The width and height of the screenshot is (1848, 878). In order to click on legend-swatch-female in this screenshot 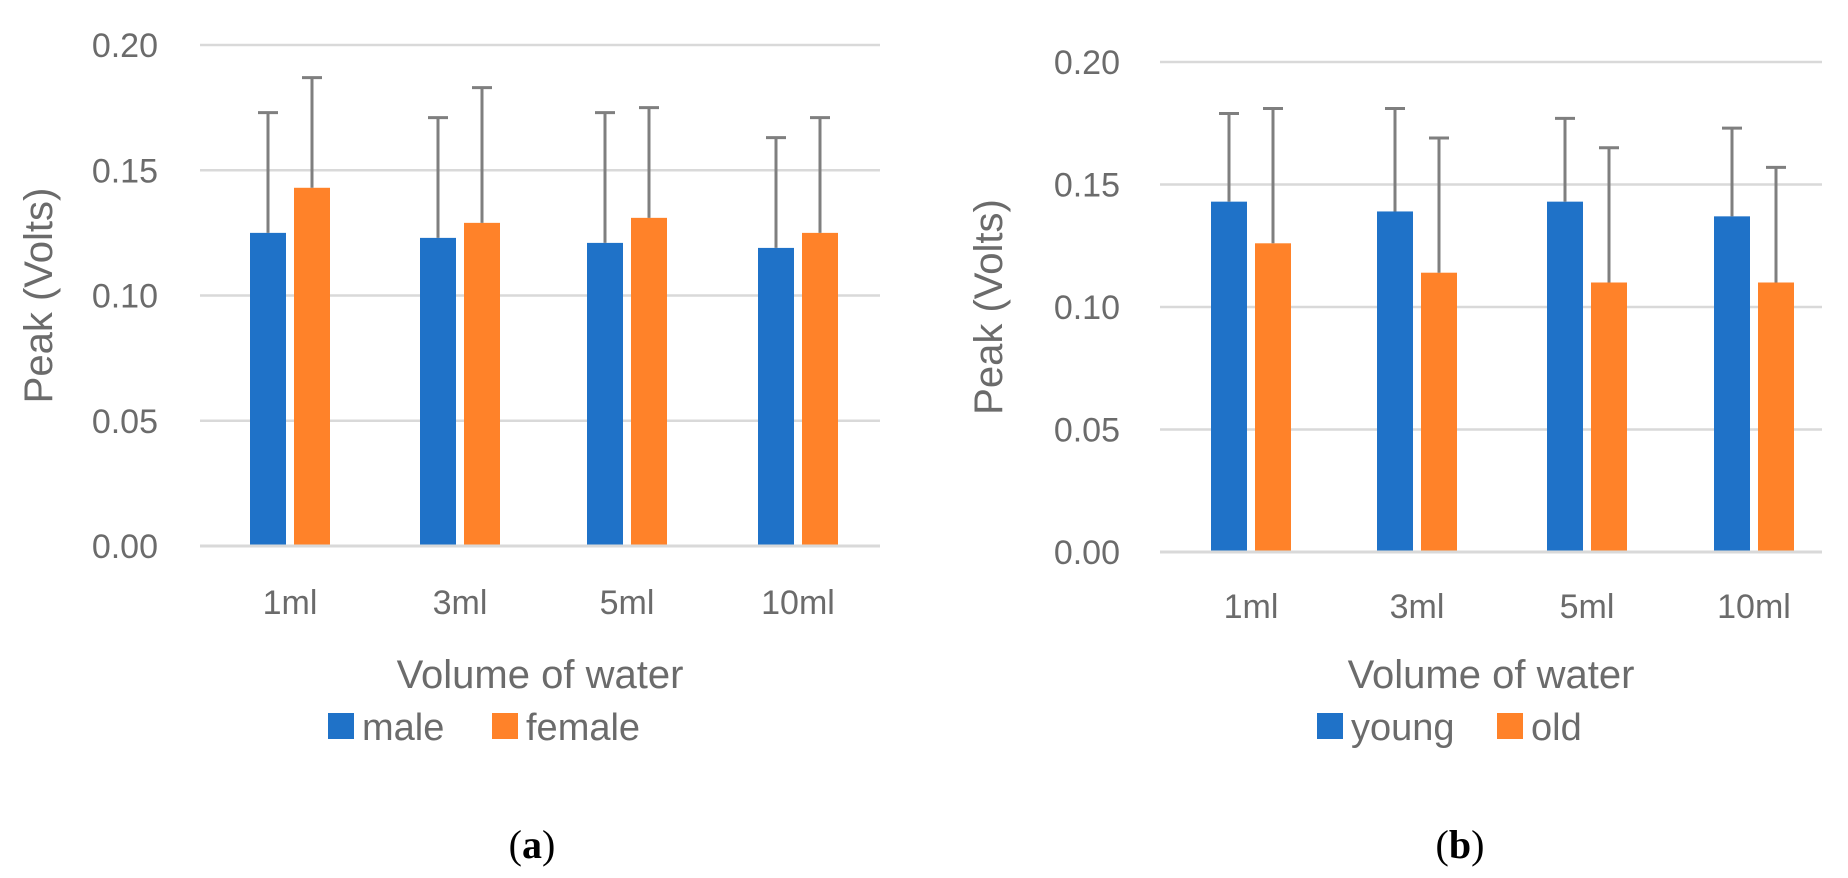, I will do `click(505, 726)`.